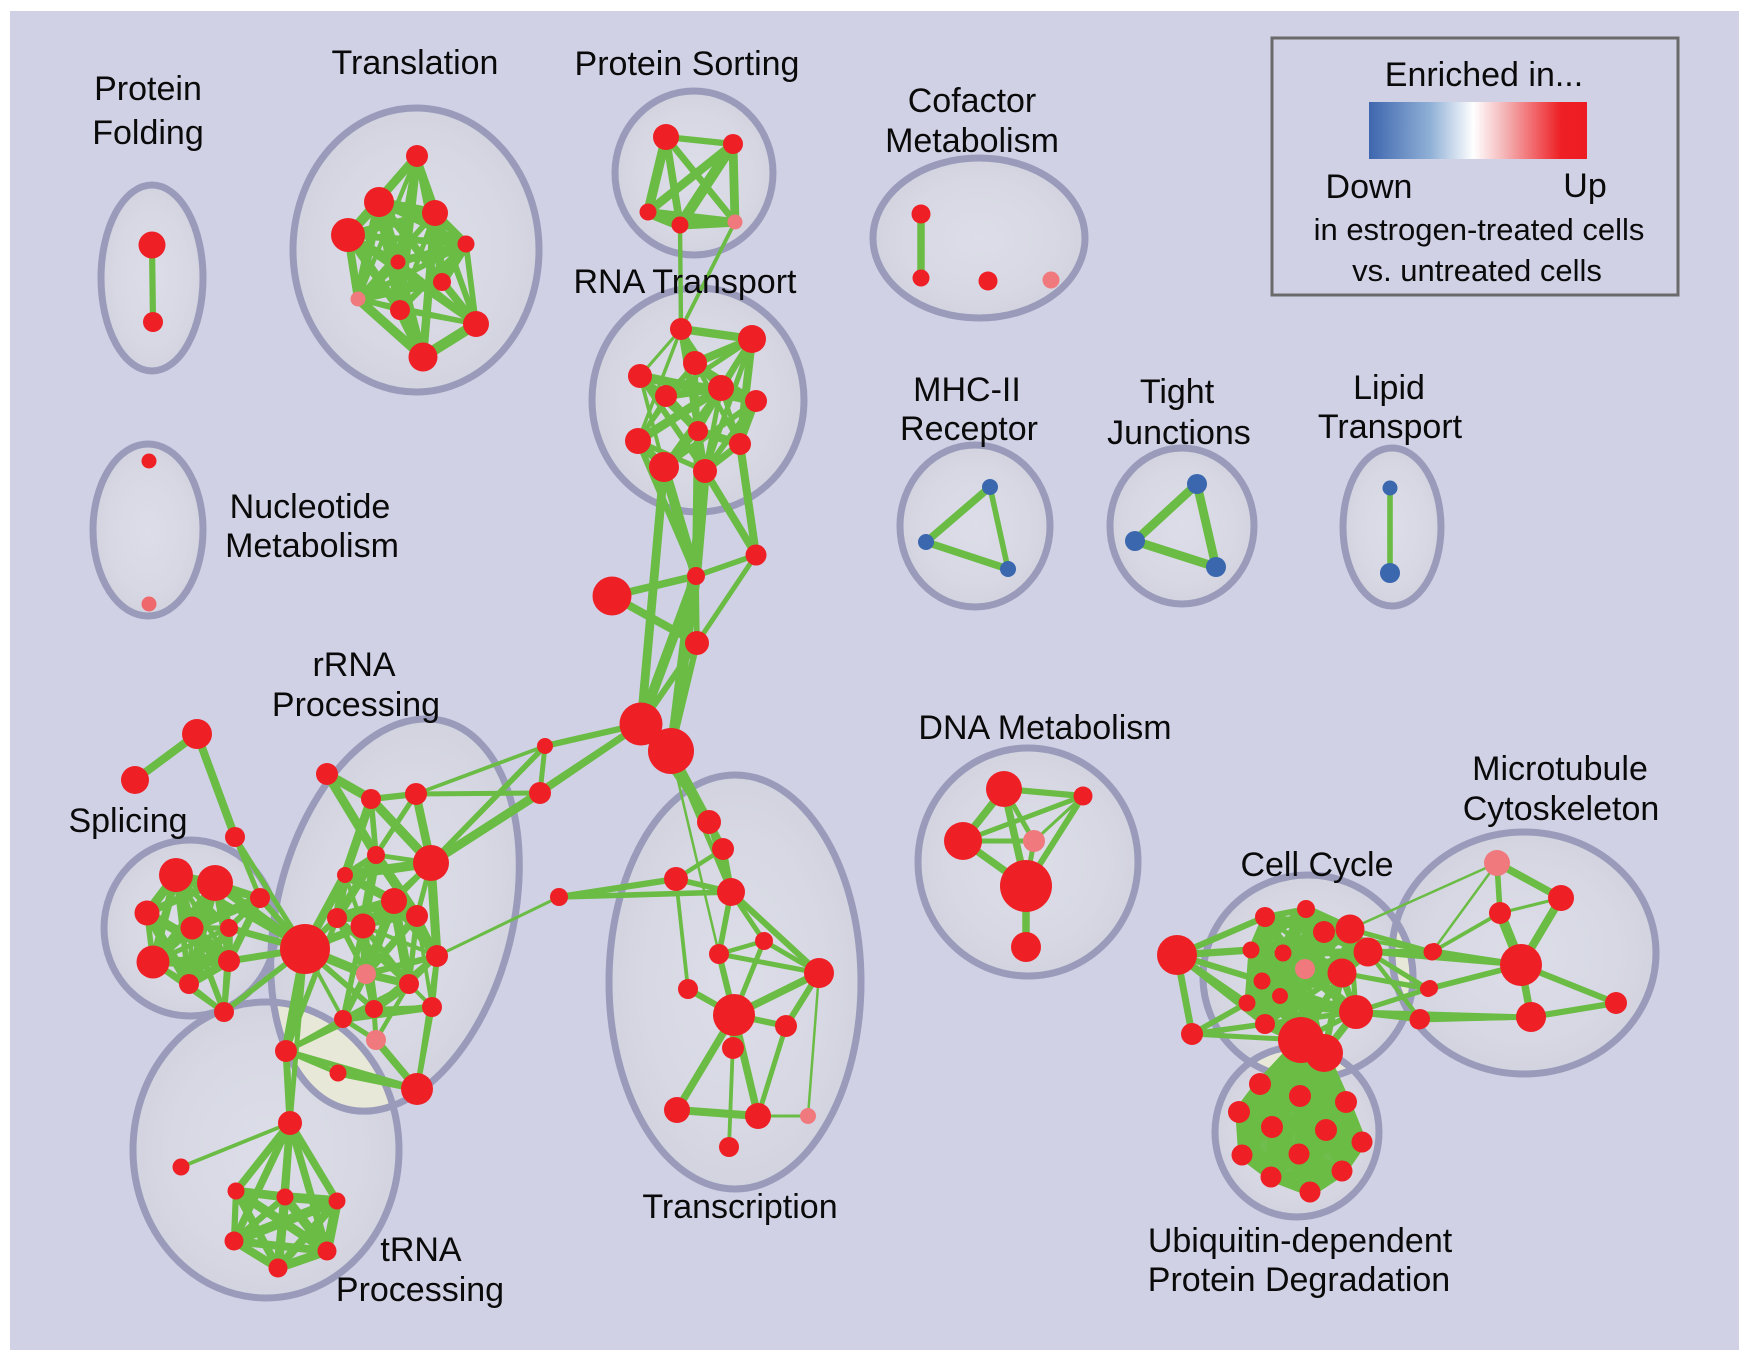  I want to click on svg-text: Up, so click(1584, 186).